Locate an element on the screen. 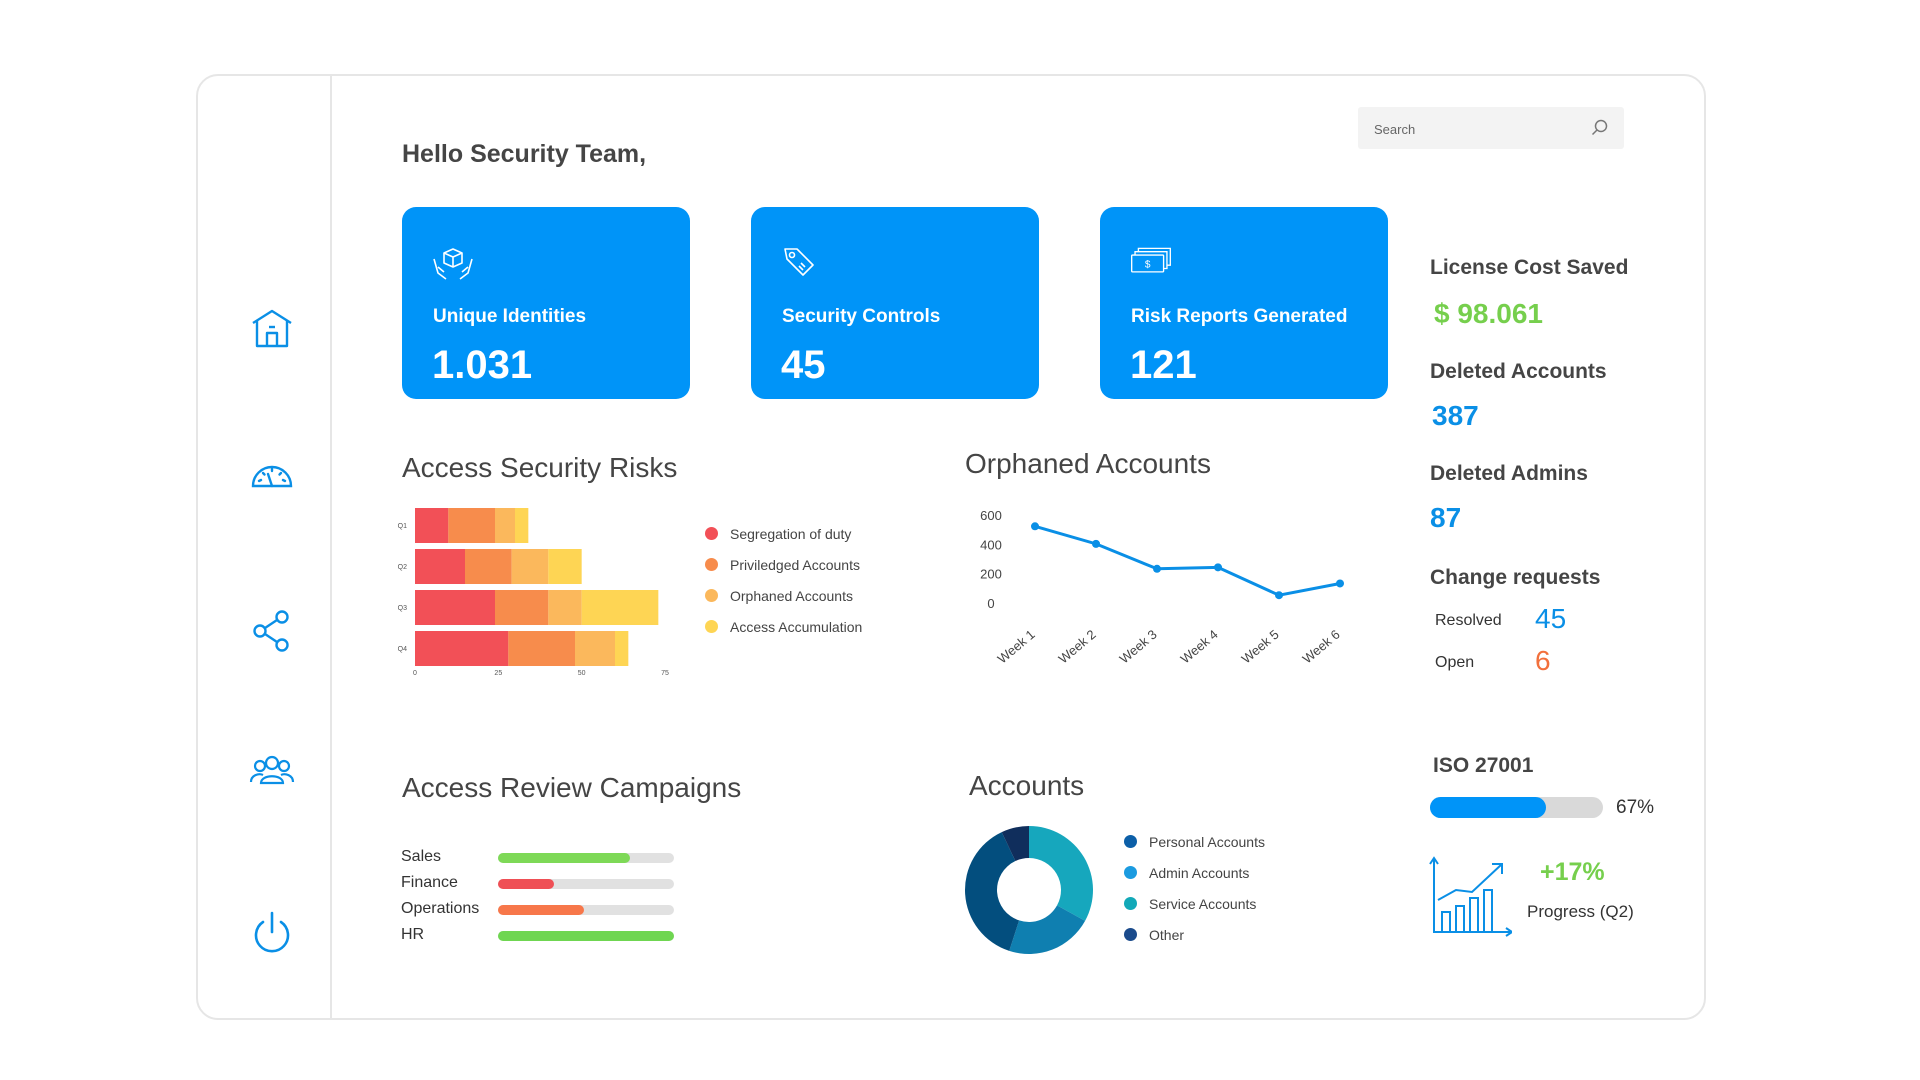 The height and width of the screenshot is (1080, 1920). open-label: Open is located at coordinates (1455, 662).